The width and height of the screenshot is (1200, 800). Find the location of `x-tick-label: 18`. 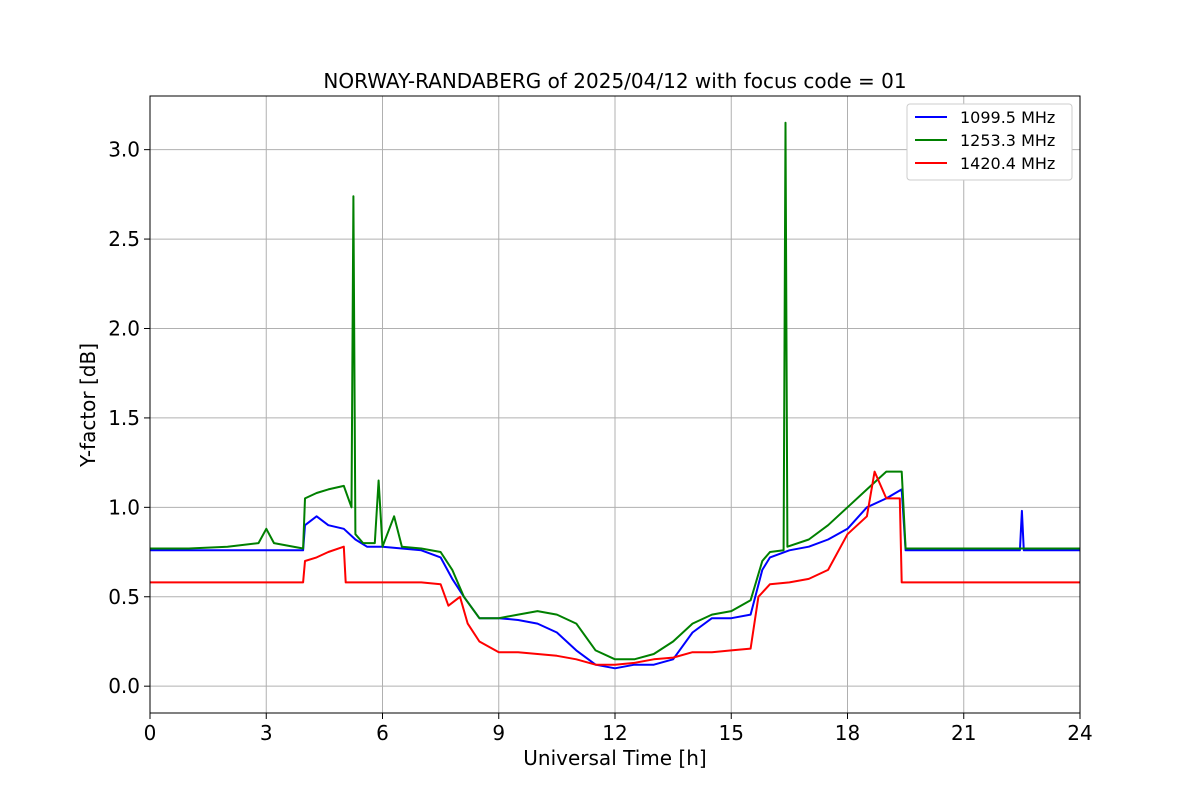

x-tick-label: 18 is located at coordinates (847, 733).